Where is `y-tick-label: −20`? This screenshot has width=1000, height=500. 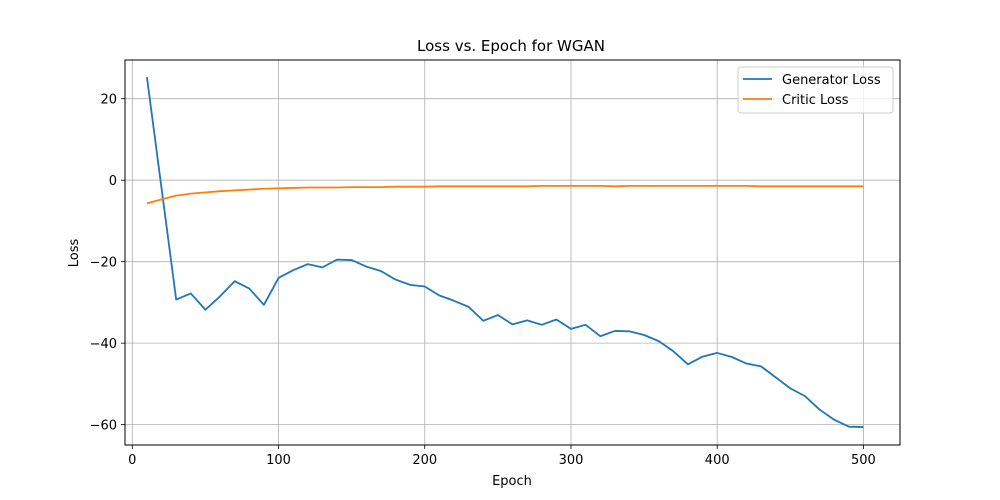
y-tick-label: −20 is located at coordinates (103, 263).